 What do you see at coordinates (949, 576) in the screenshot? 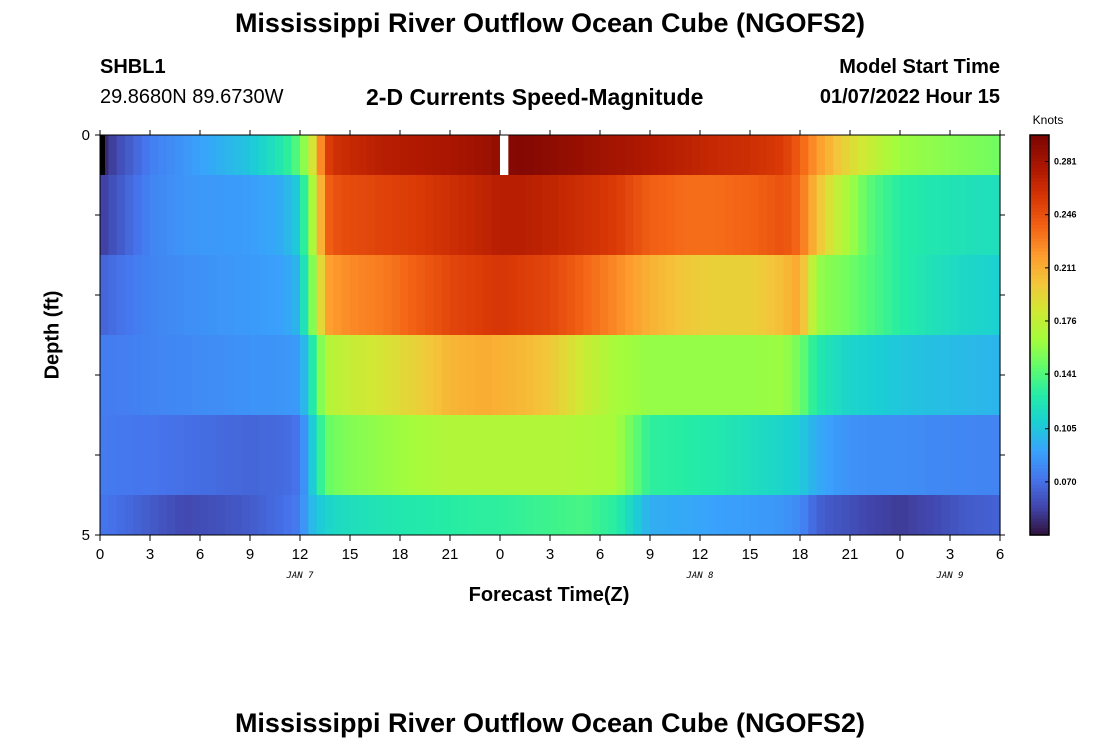
I see `date-label: JAN 9` at bounding box center [949, 576].